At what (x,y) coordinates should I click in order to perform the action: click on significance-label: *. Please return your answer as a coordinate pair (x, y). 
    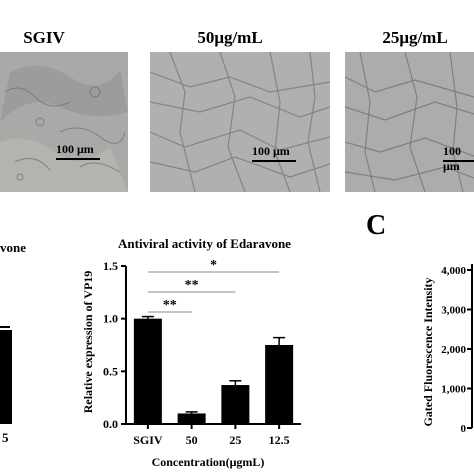
    Looking at the image, I should click on (213, 265).